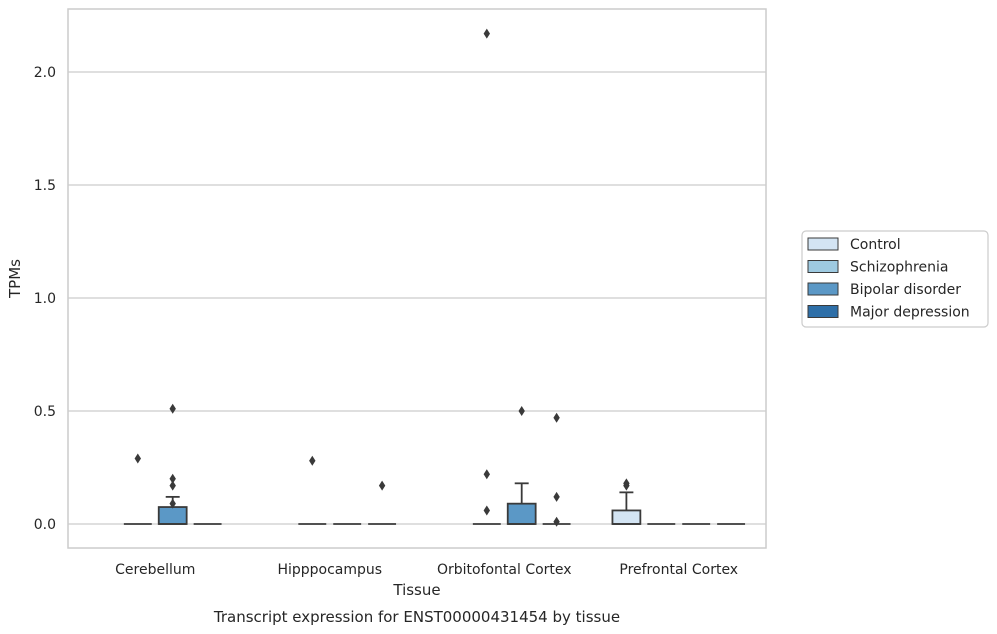 Image resolution: width=997 pixels, height=634 pixels. What do you see at coordinates (899, 268) in the screenshot?
I see `legend-label: Schizophrenia` at bounding box center [899, 268].